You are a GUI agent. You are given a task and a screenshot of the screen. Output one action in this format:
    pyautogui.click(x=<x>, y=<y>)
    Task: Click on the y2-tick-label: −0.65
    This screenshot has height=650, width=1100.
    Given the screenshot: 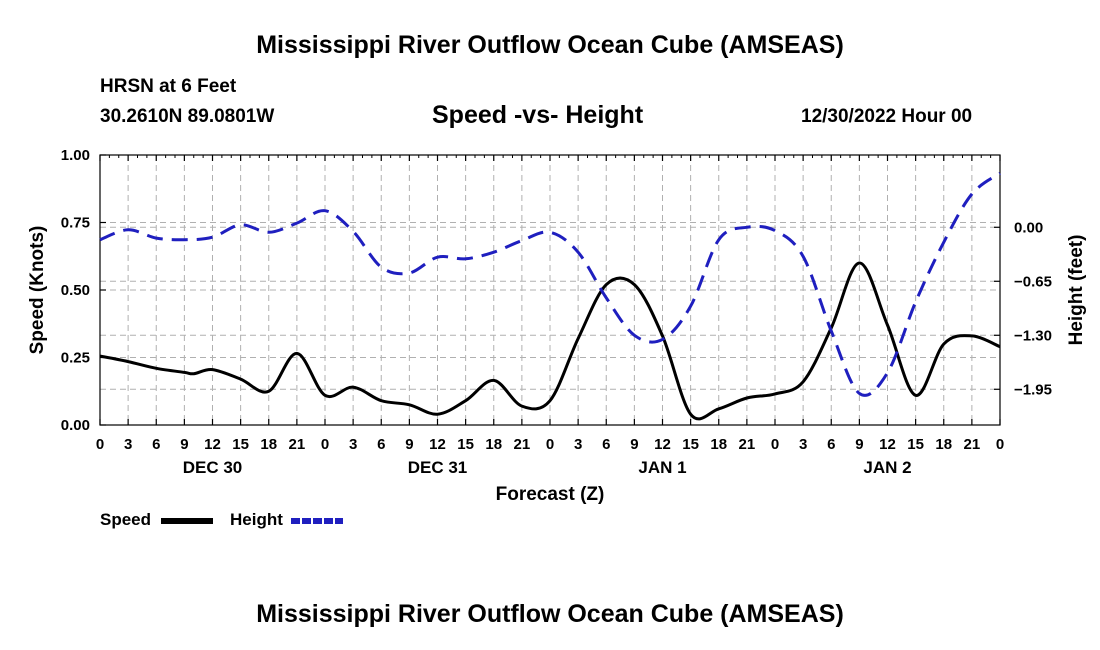 What is the action you would take?
    pyautogui.click(x=1033, y=281)
    